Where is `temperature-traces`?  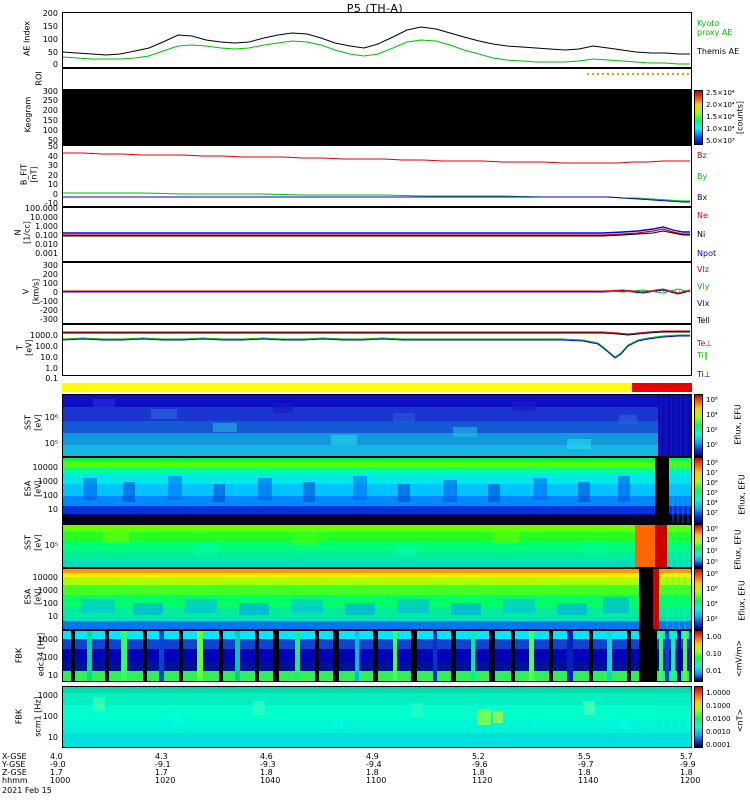 temperature-traces is located at coordinates (376, 344).